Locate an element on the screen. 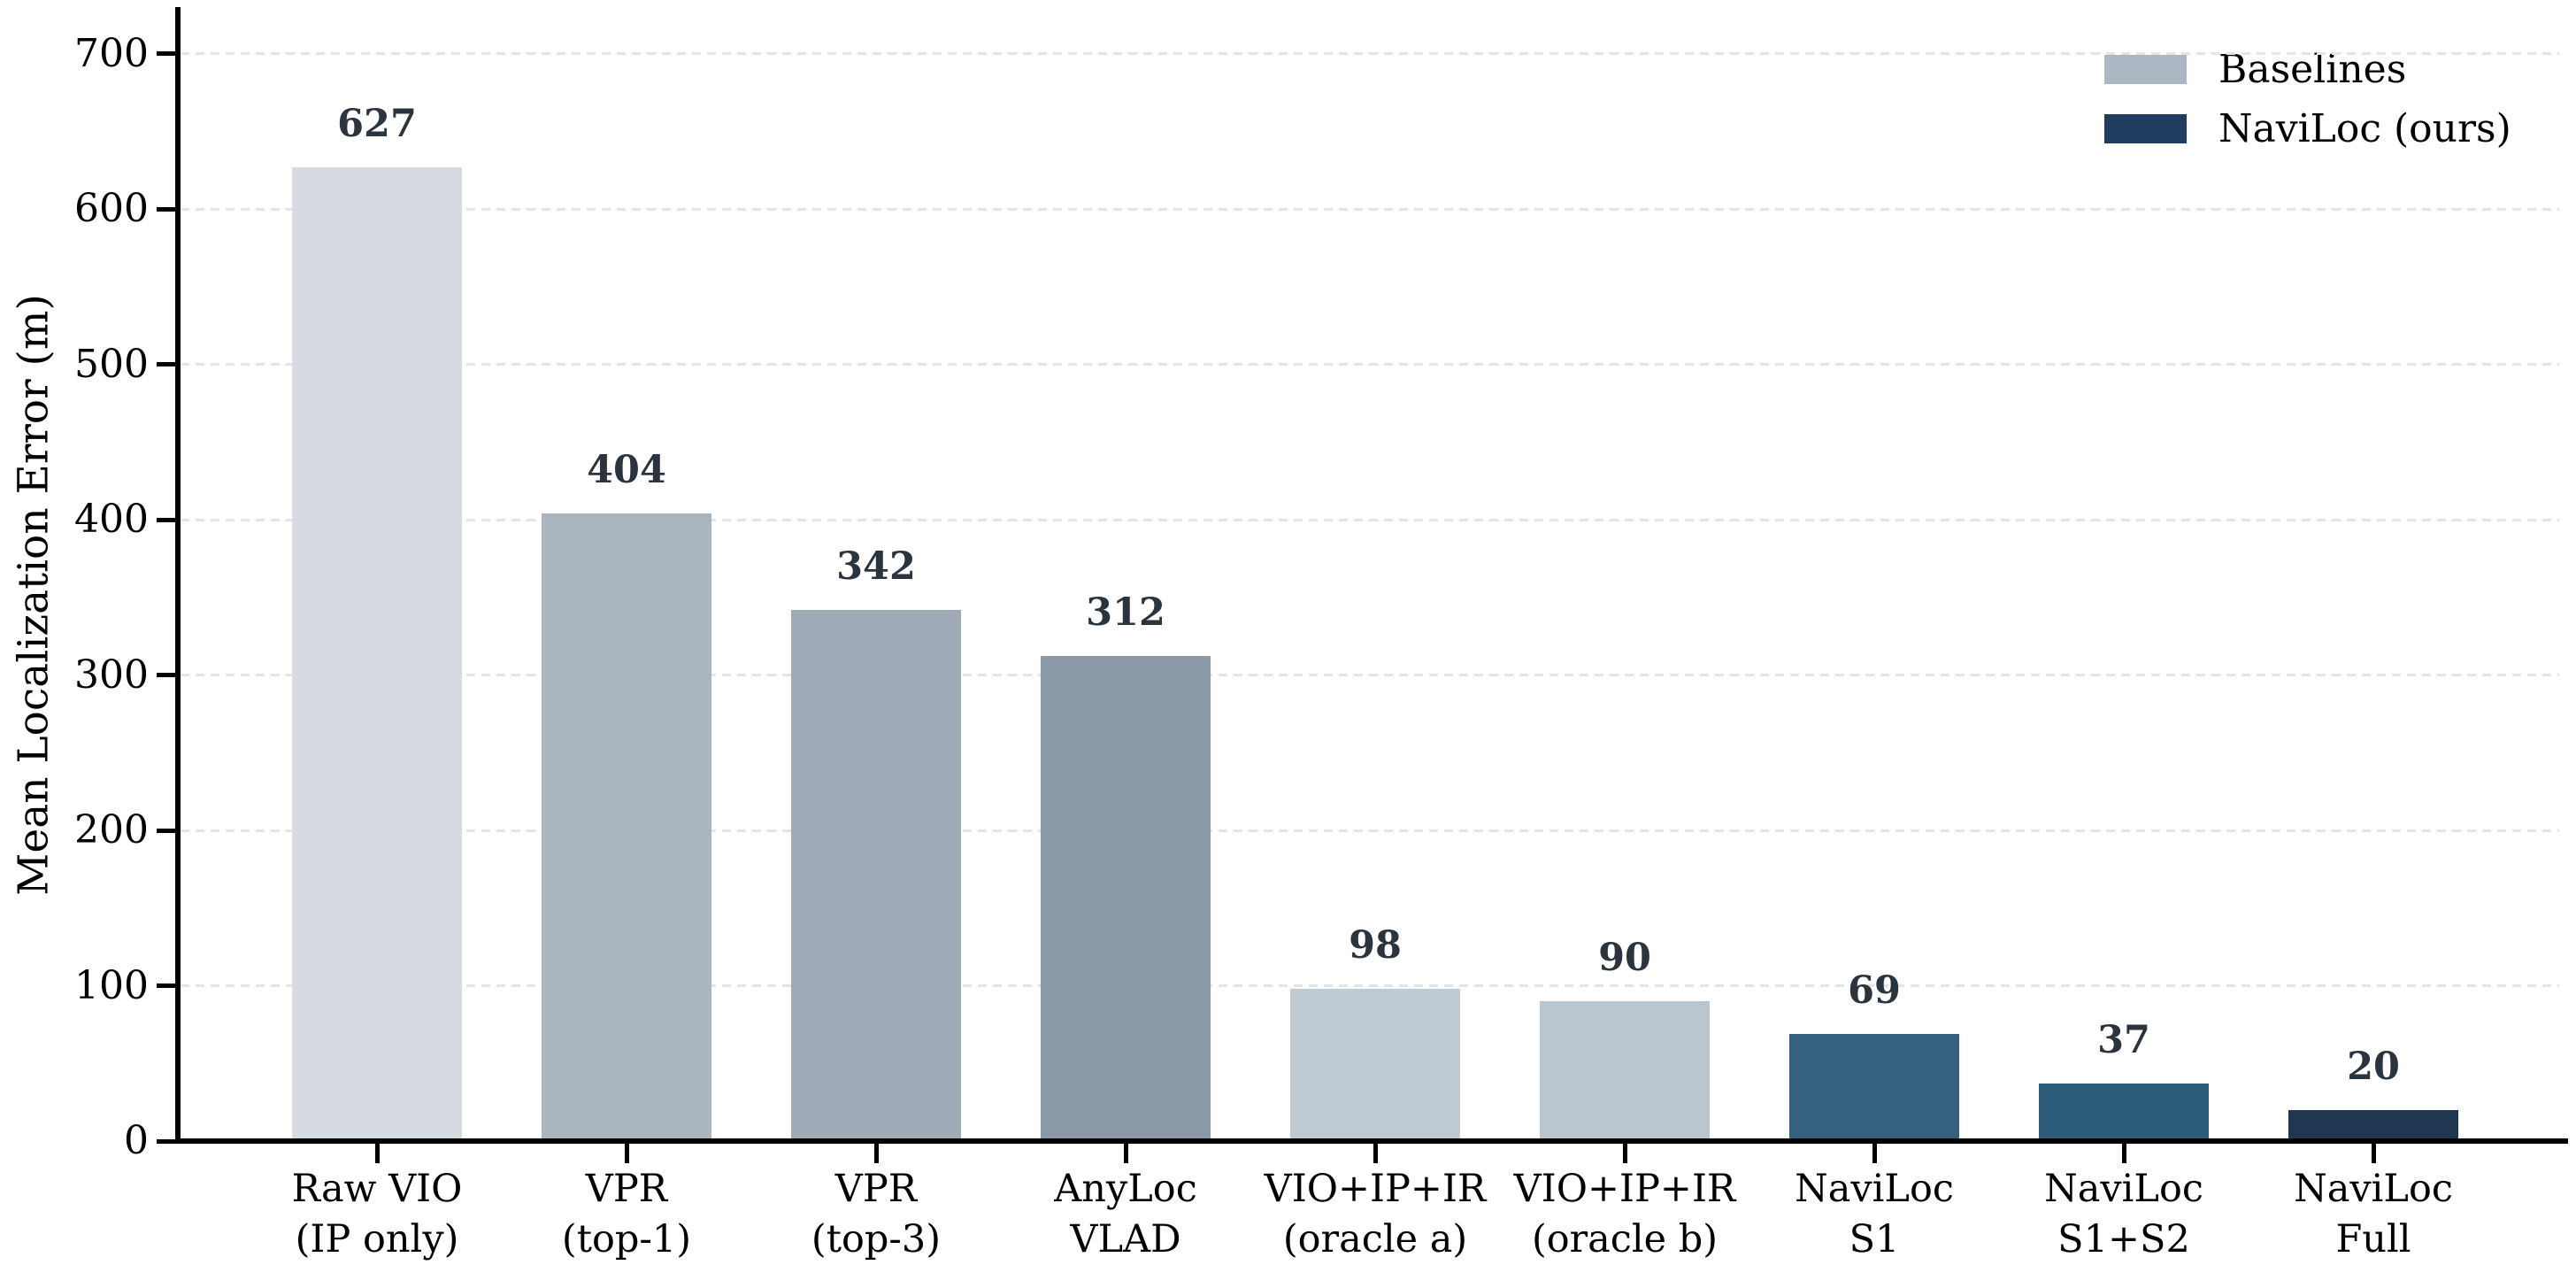  x-tick-naviloc-s1 is located at coordinates (1874, 1153).